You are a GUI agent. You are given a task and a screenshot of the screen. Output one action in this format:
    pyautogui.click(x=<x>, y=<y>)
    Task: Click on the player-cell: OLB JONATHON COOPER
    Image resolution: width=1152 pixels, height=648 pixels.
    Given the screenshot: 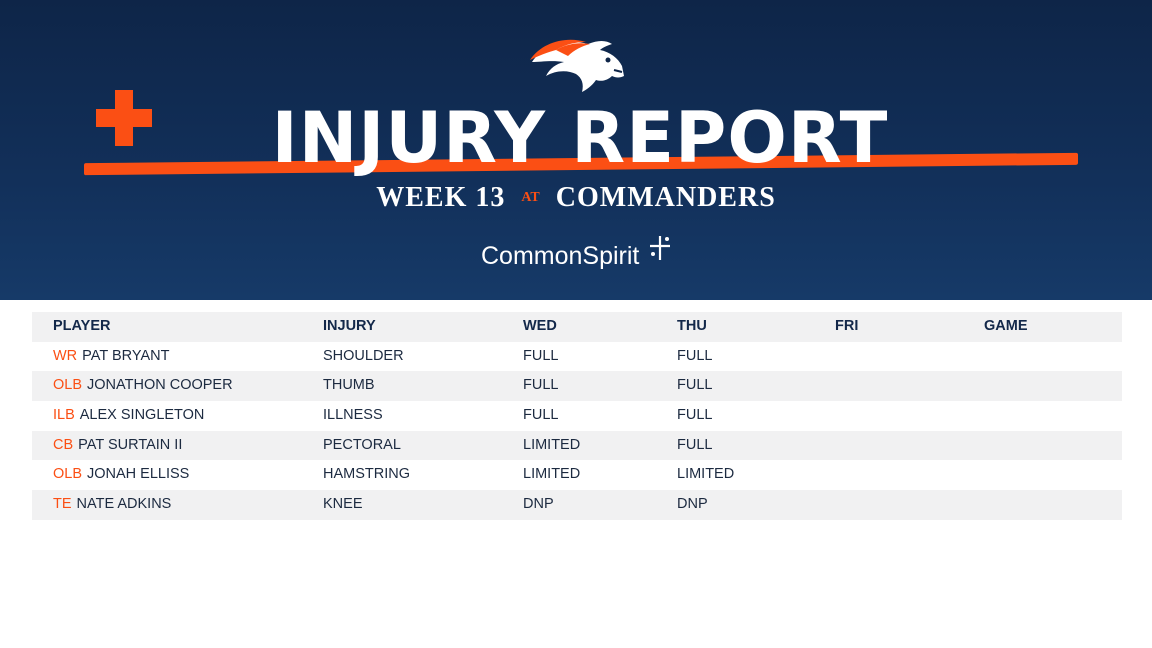 What is the action you would take?
    pyautogui.click(x=143, y=386)
    